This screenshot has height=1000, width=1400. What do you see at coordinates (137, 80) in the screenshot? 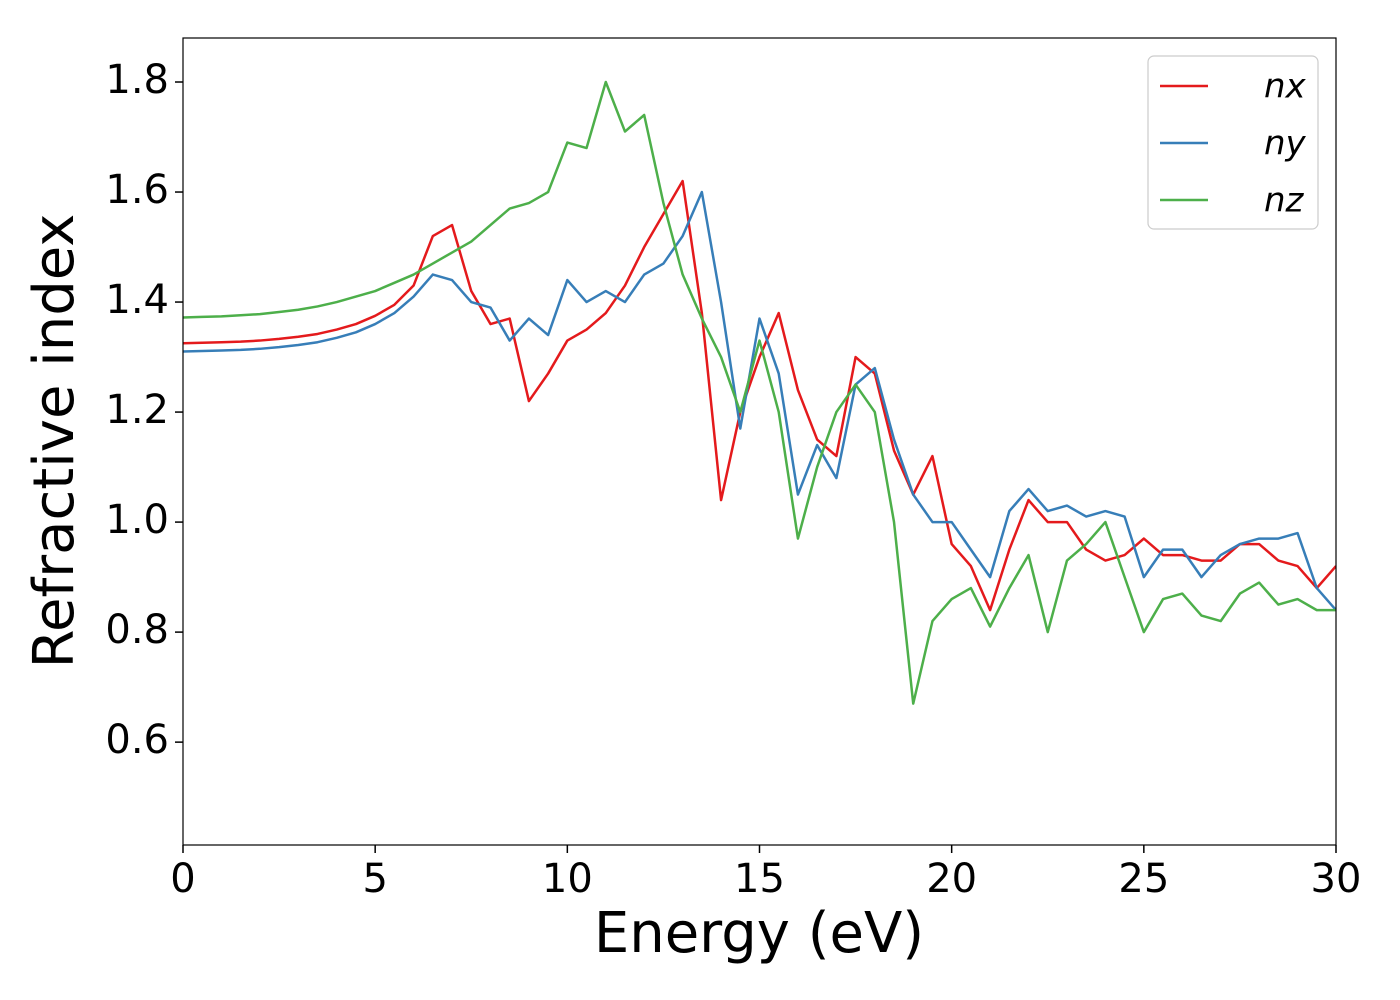
I see `y-tick-label: 1.8` at bounding box center [137, 80].